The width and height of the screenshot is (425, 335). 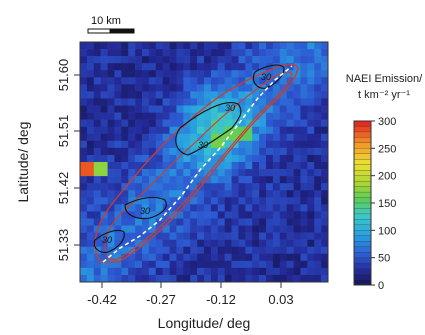 I want to click on x-tick-label: -0.27, so click(x=161, y=299).